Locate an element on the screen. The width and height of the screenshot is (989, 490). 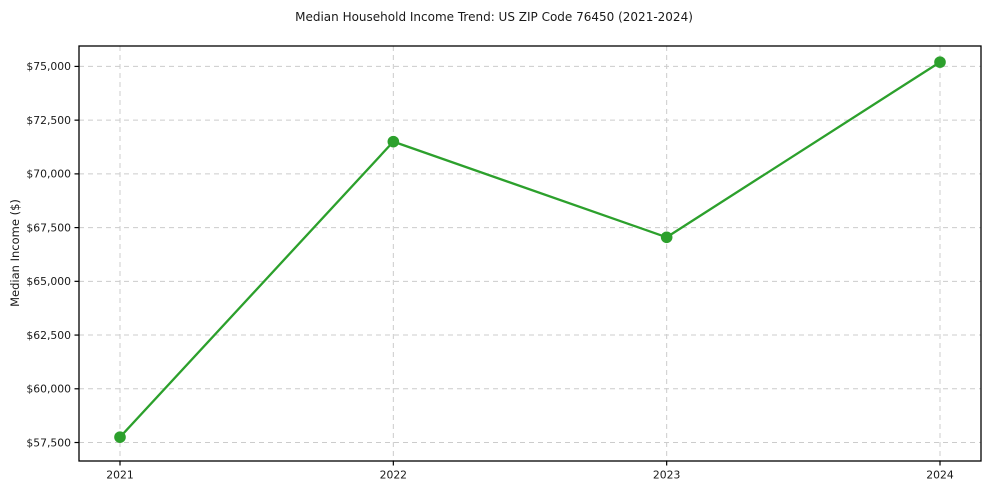
y-tick-label: $72,500 is located at coordinates (48, 120).